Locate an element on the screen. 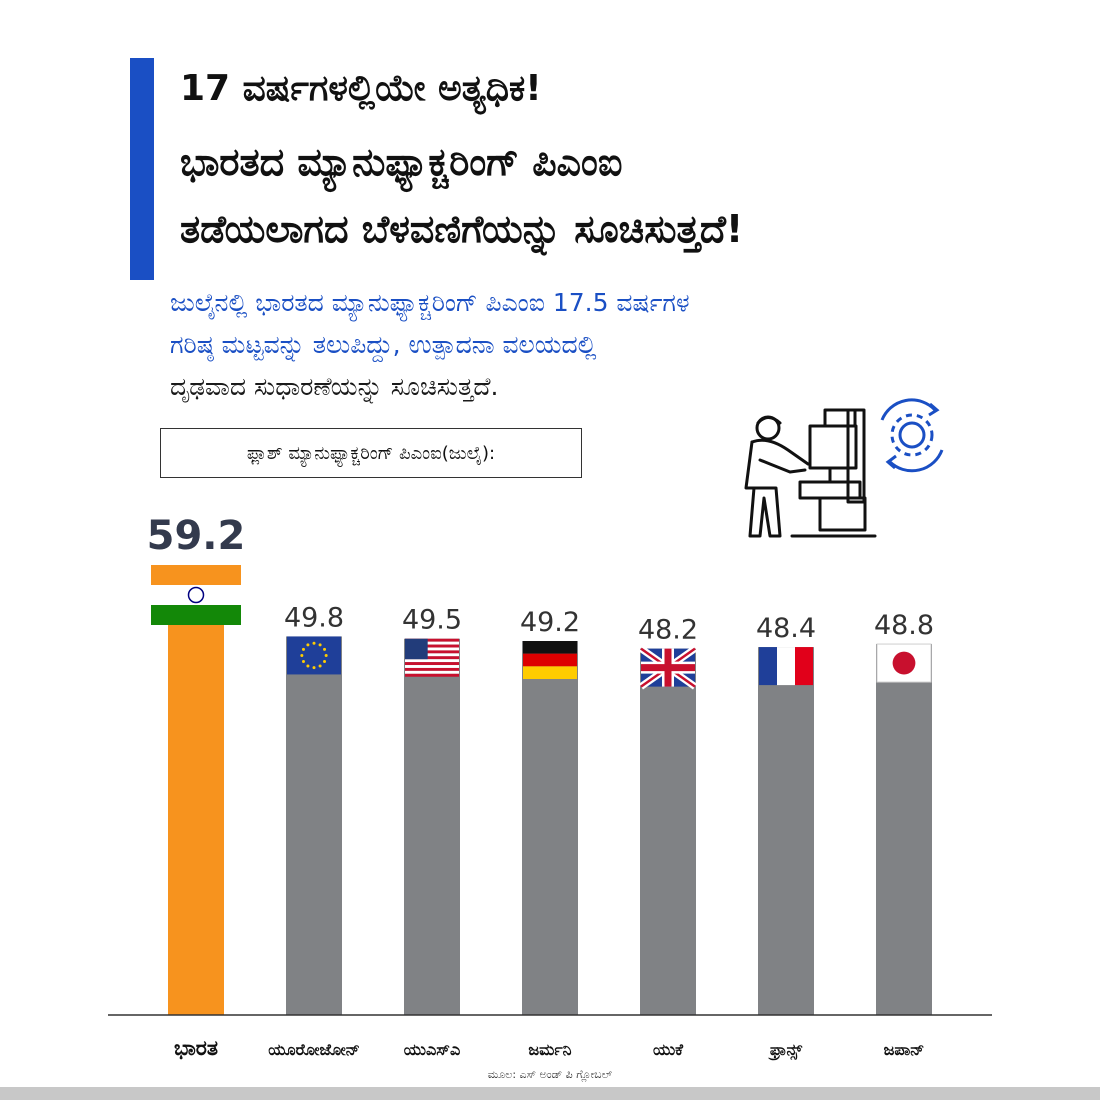  title-accent-bar is located at coordinates (142, 169).